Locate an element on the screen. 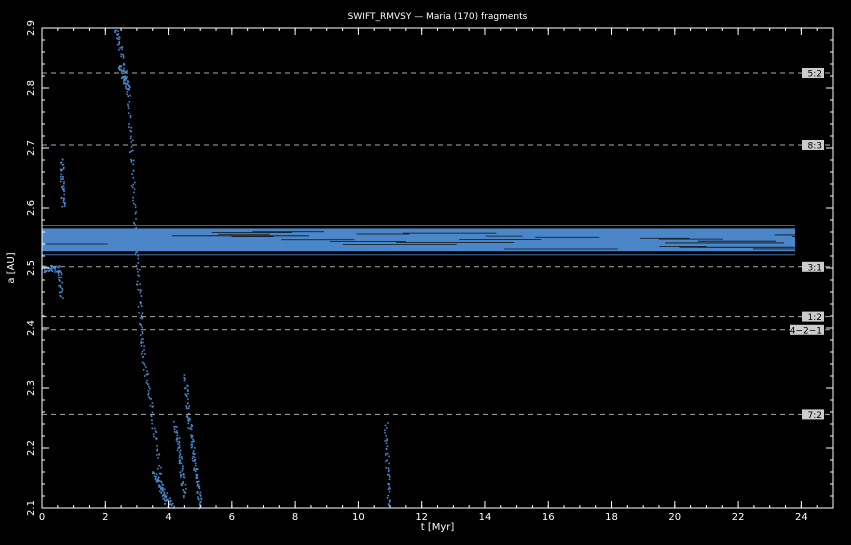 This screenshot has height=545, width=851. y-tick-label: 2.8 is located at coordinates (31, 88).